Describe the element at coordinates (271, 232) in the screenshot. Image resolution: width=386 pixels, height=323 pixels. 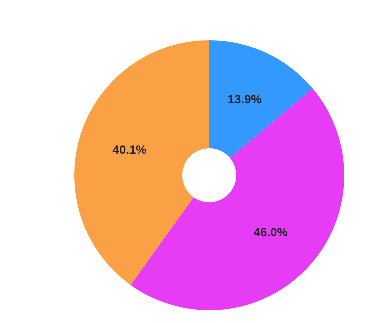
I see `data-label: 46.0%` at that location.